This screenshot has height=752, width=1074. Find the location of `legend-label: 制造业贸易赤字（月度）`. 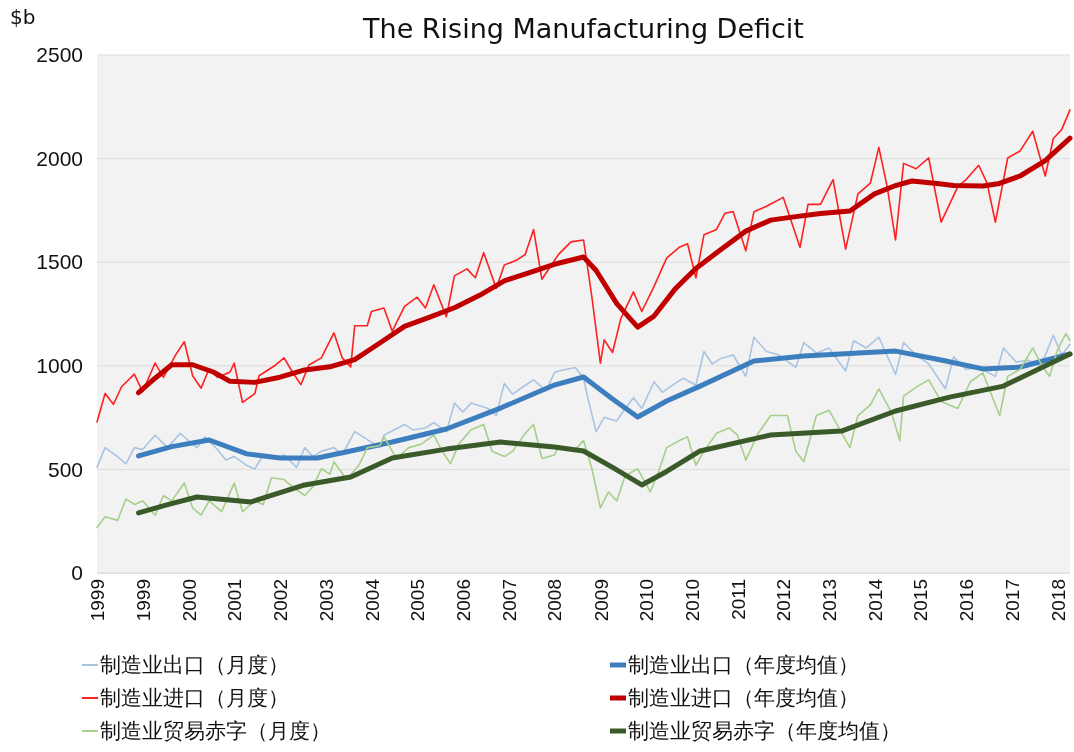

legend-label: 制造业贸易赤字（月度） is located at coordinates (215, 731).